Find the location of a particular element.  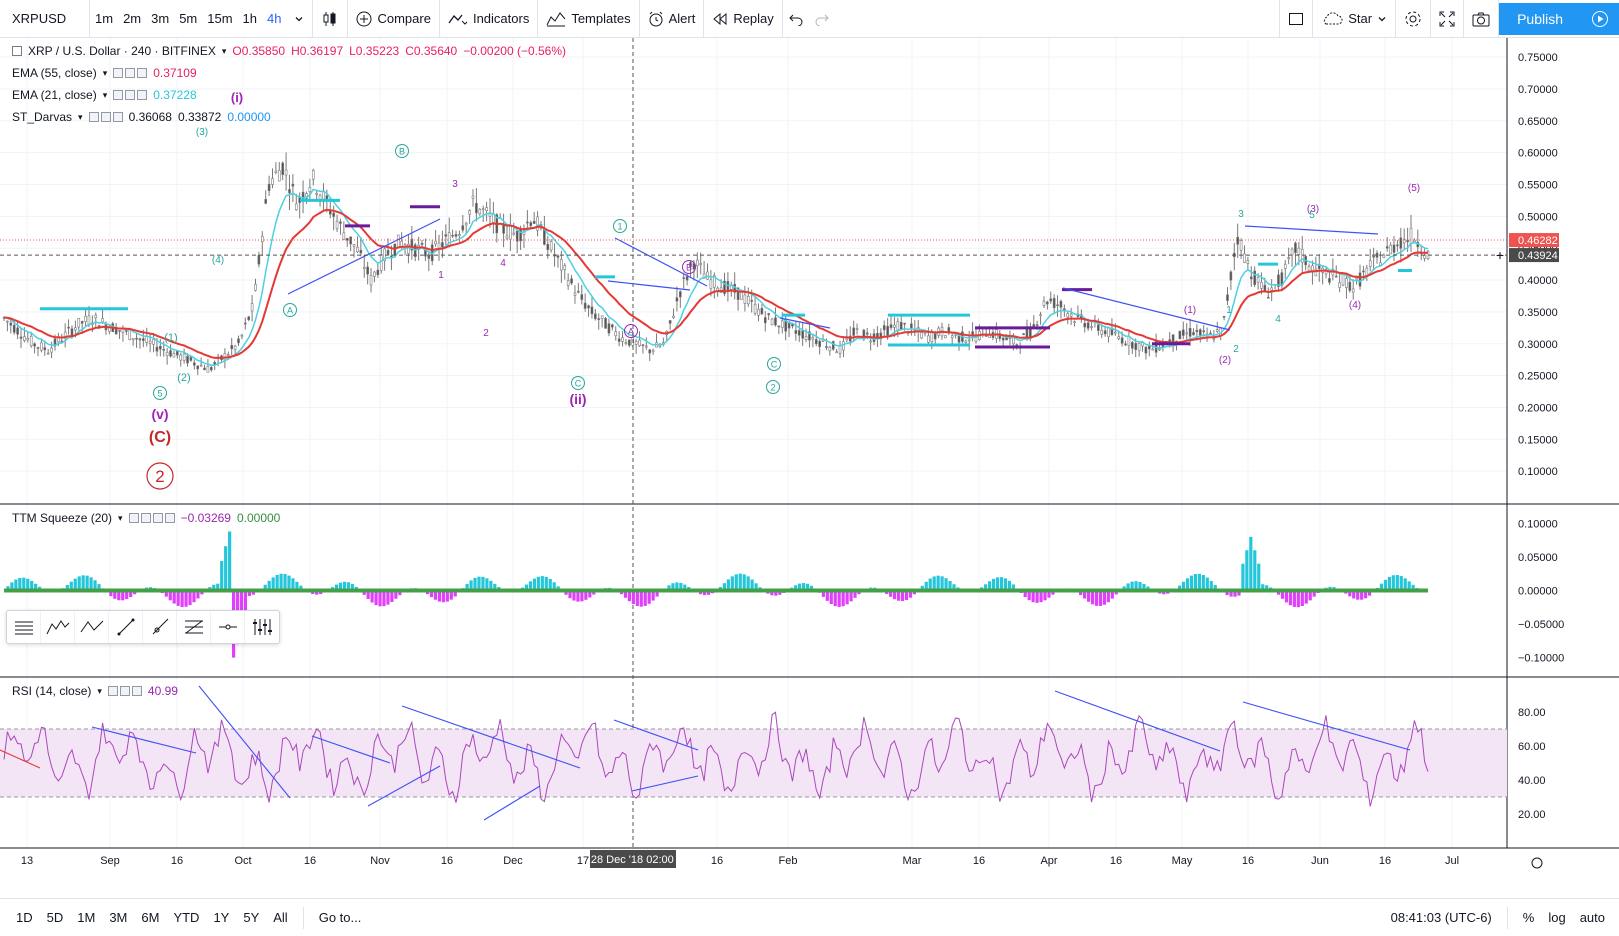

interval-3m: 3m is located at coordinates (160, 18).